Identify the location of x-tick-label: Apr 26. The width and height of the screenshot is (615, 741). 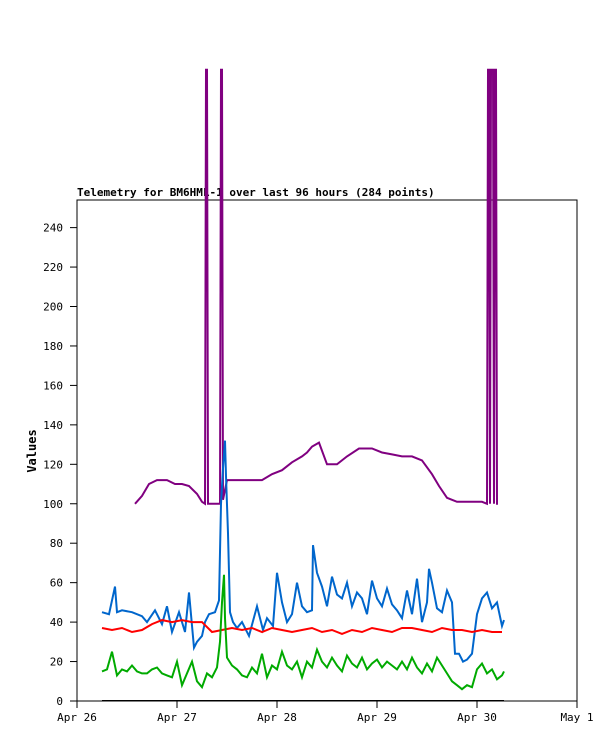
(77, 717).